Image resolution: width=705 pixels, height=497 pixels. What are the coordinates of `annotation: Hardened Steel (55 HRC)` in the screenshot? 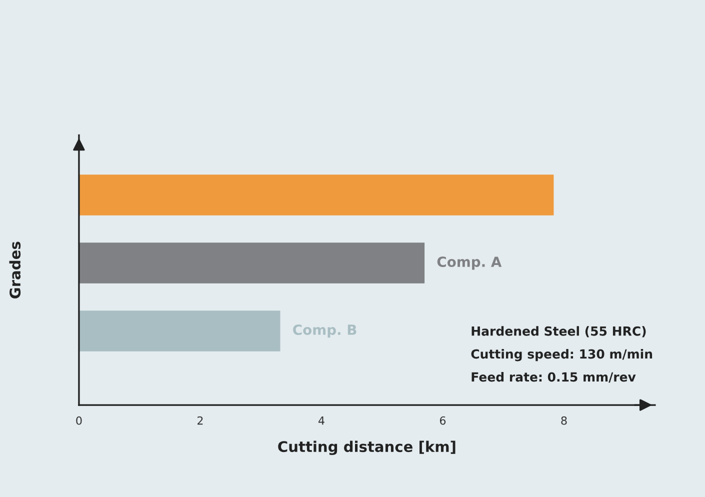 It's located at (559, 332).